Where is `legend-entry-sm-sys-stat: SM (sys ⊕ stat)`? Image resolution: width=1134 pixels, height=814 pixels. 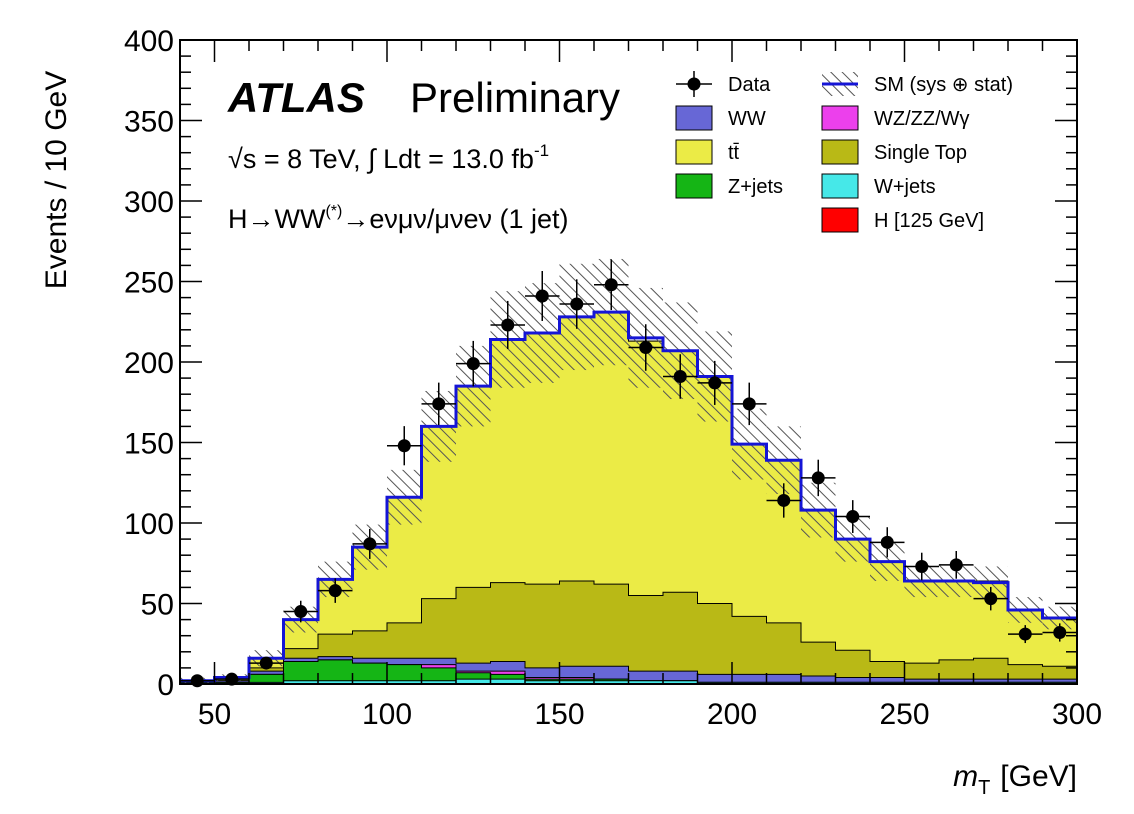
legend-entry-sm-sys-stat: SM (sys ⊕ stat) is located at coordinates (917, 84).